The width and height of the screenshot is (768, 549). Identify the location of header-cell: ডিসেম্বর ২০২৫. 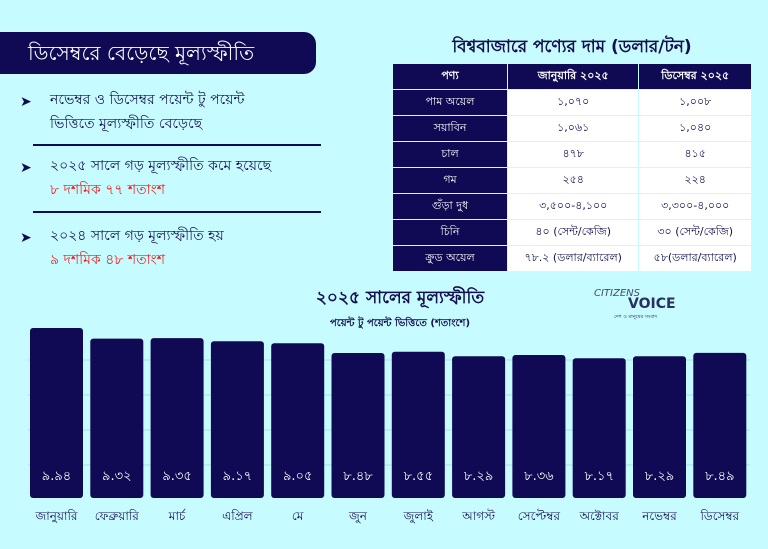
(695, 76).